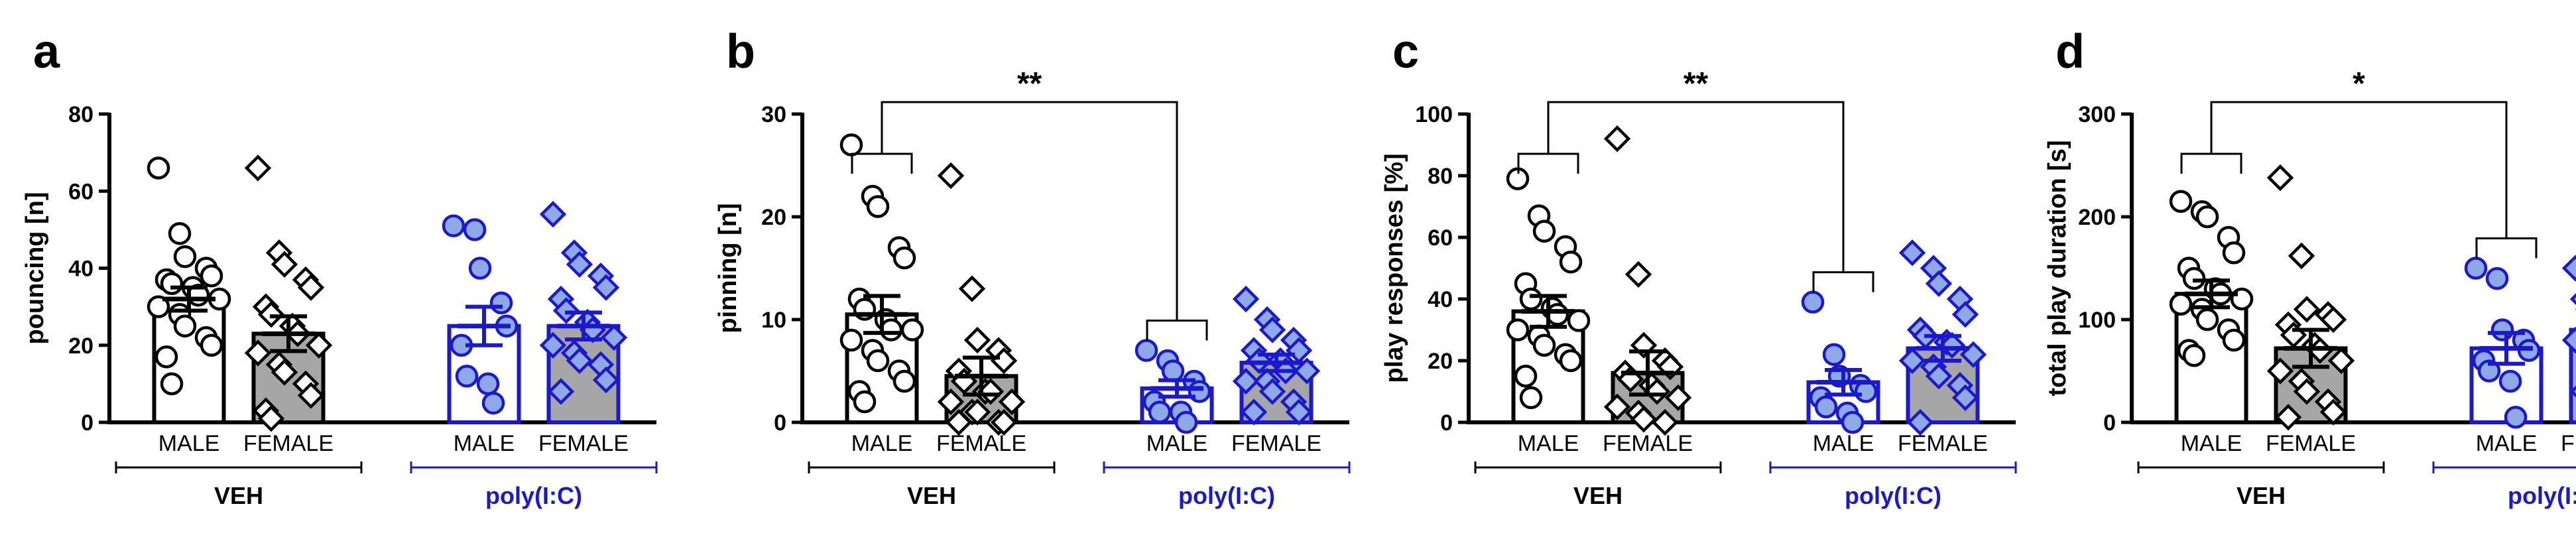  What do you see at coordinates (740, 52) in the screenshot?
I see `panel-letter: b` at bounding box center [740, 52].